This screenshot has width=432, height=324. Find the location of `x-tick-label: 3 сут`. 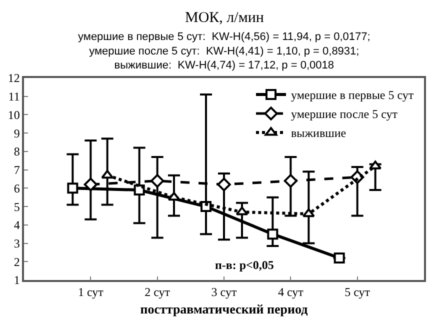

x-tick-label: 3 сут is located at coordinates (224, 292).